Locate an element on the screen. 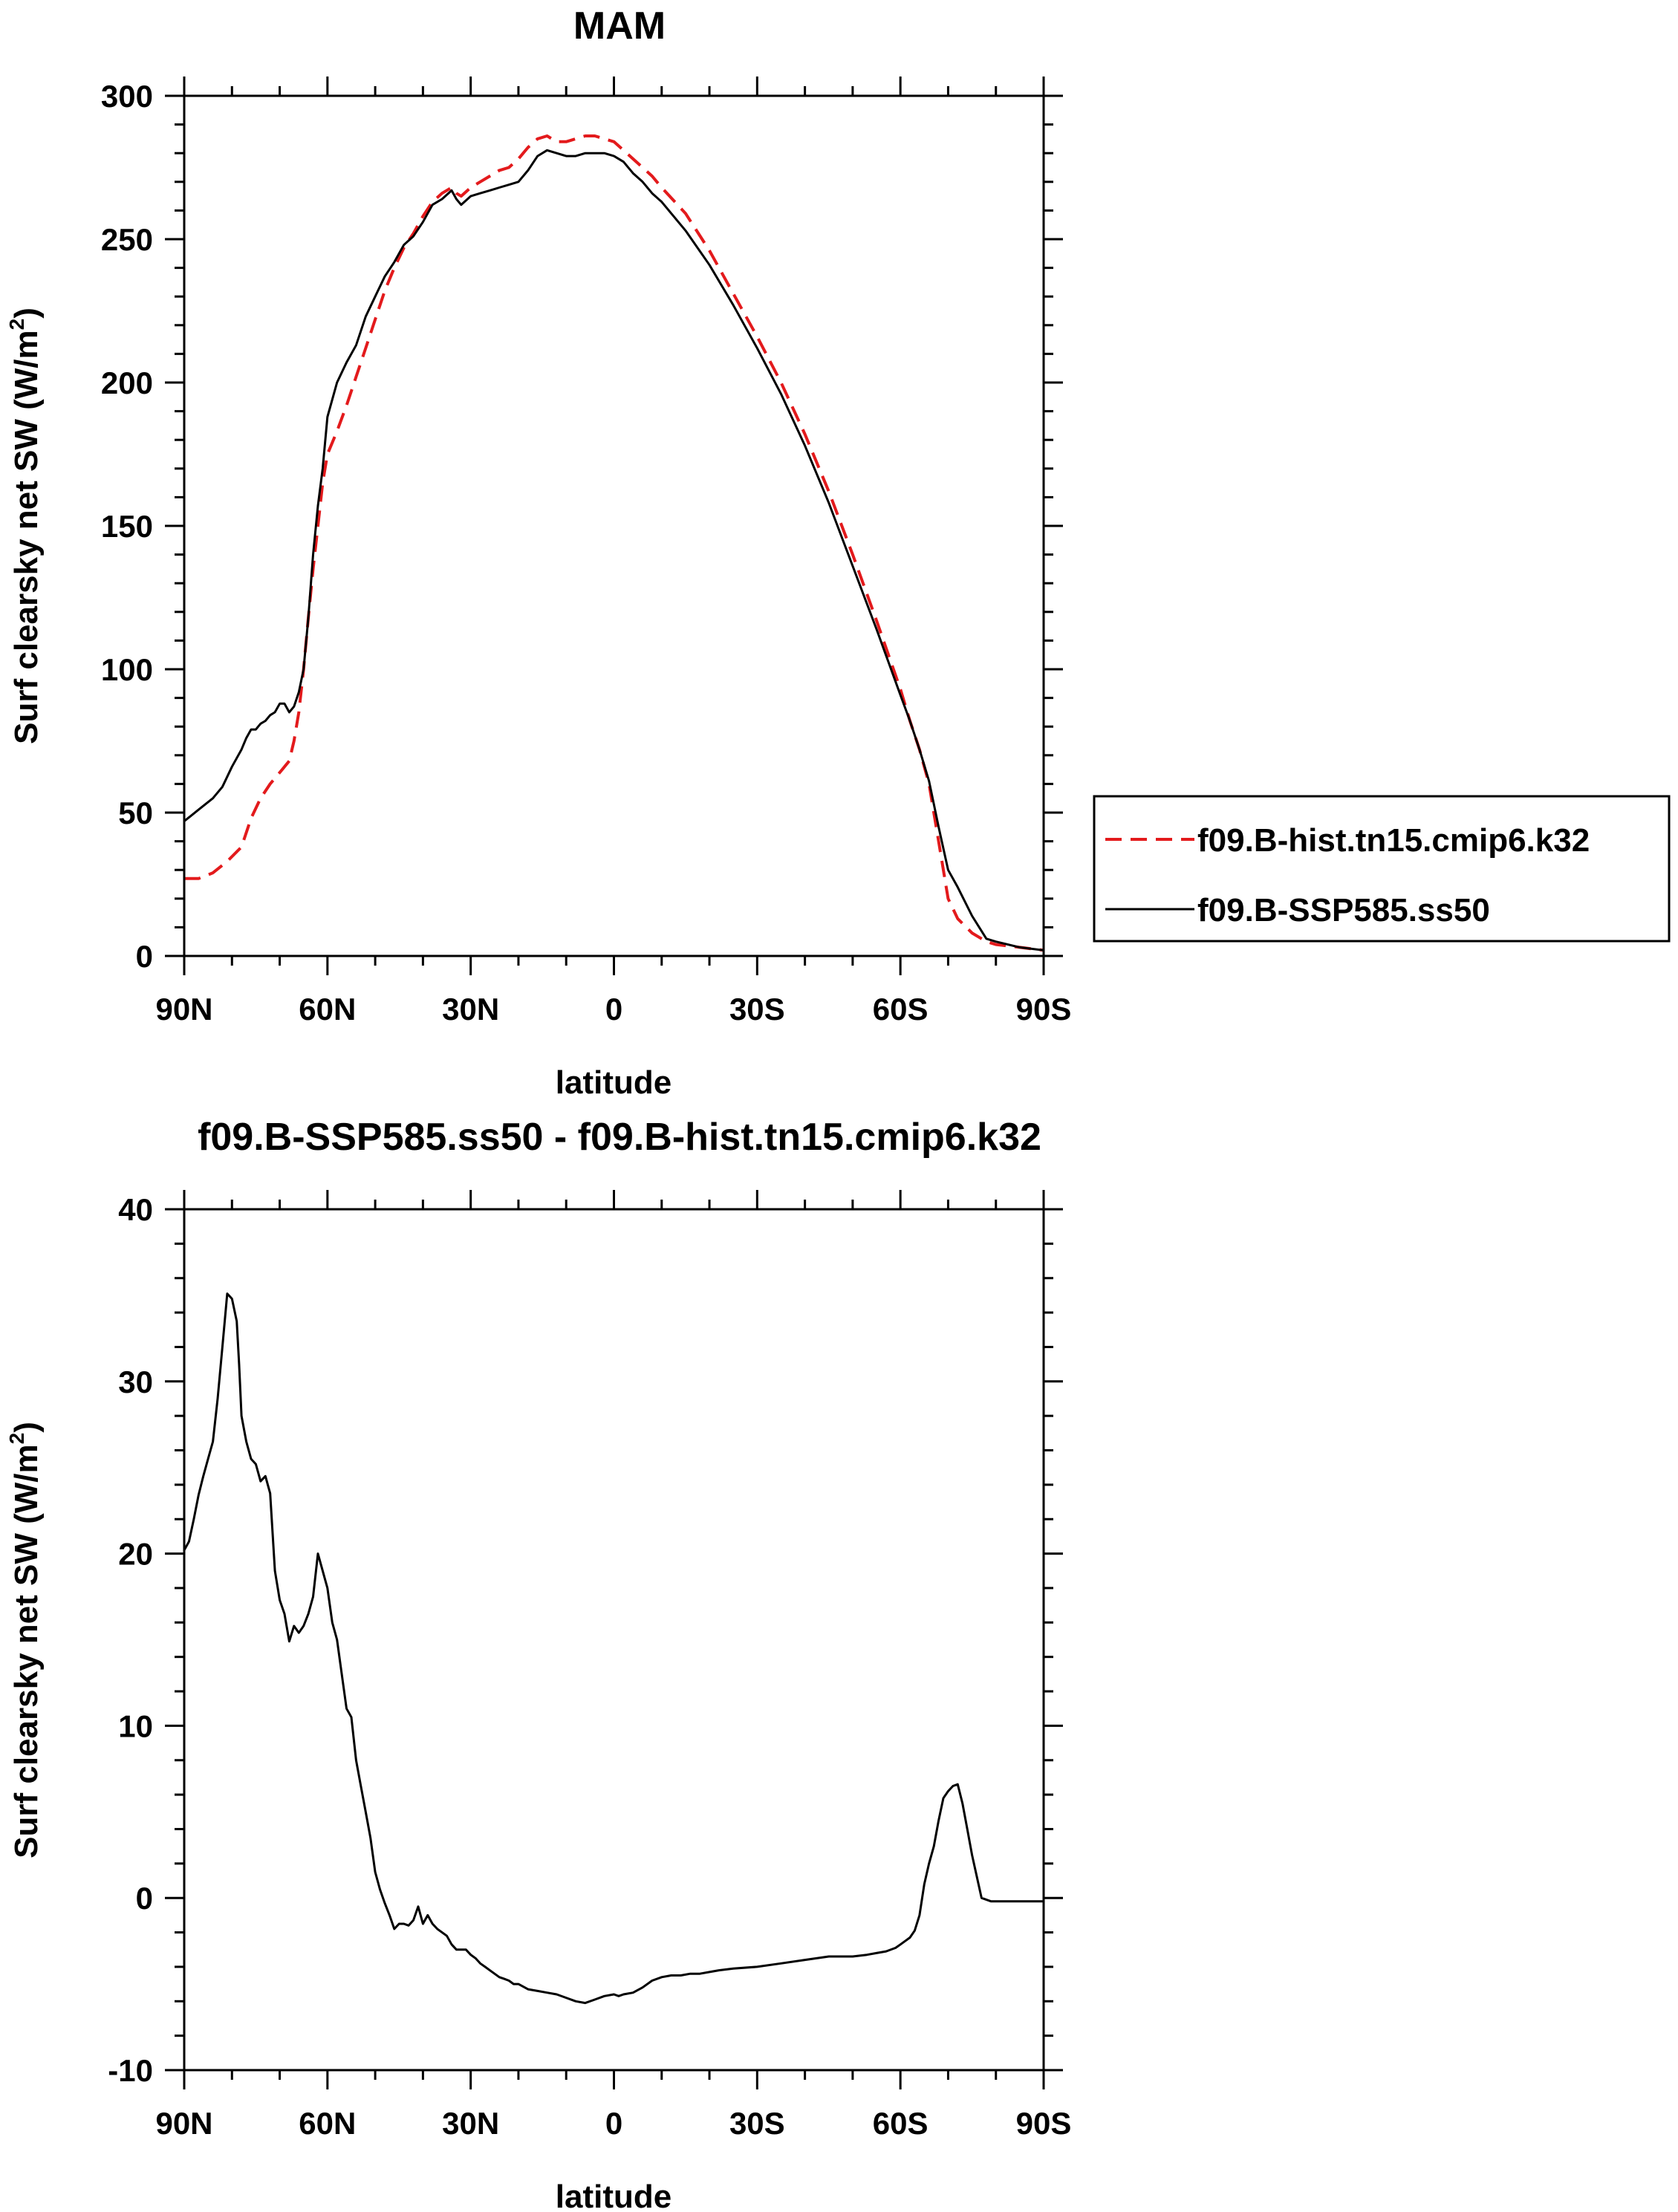 The width and height of the screenshot is (1678, 2212). bottom-chart-y-tick-label: 10 is located at coordinates (135, 1725).